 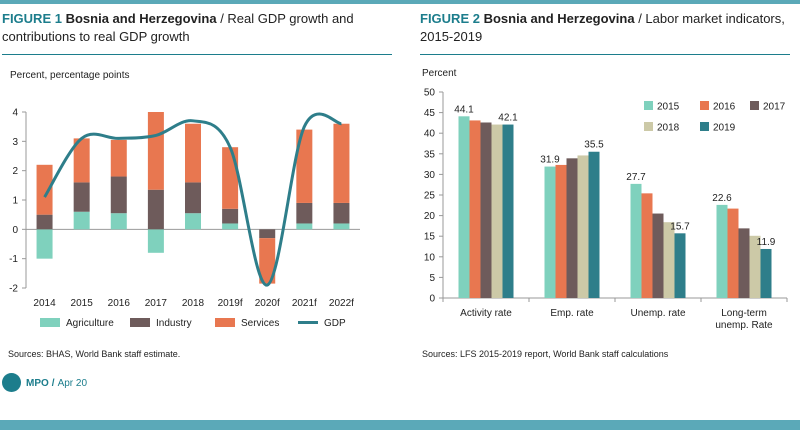 What do you see at coordinates (432, 278) in the screenshot?
I see `y-tick-label: 5` at bounding box center [432, 278].